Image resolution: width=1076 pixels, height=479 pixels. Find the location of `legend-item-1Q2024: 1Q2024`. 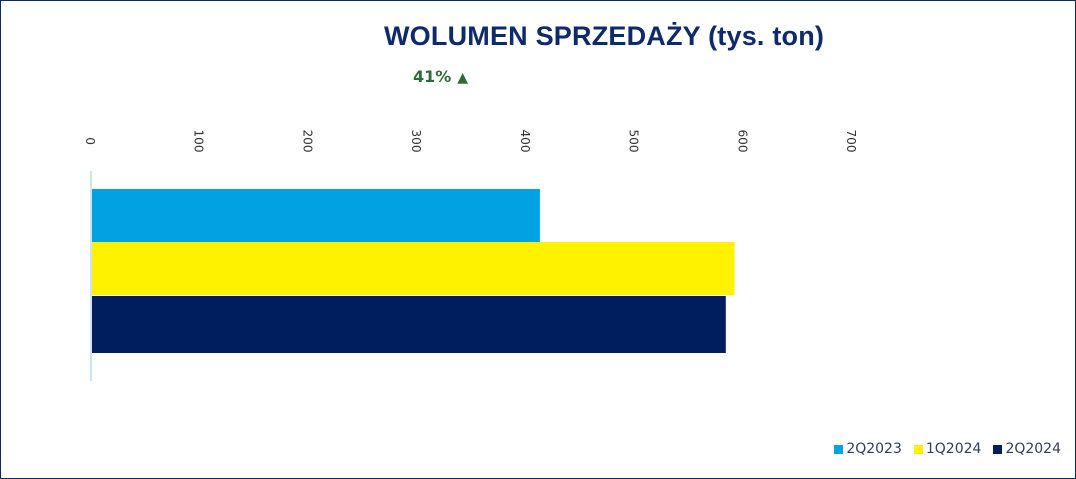

legend-item-1Q2024: 1Q2024 is located at coordinates (947, 449).